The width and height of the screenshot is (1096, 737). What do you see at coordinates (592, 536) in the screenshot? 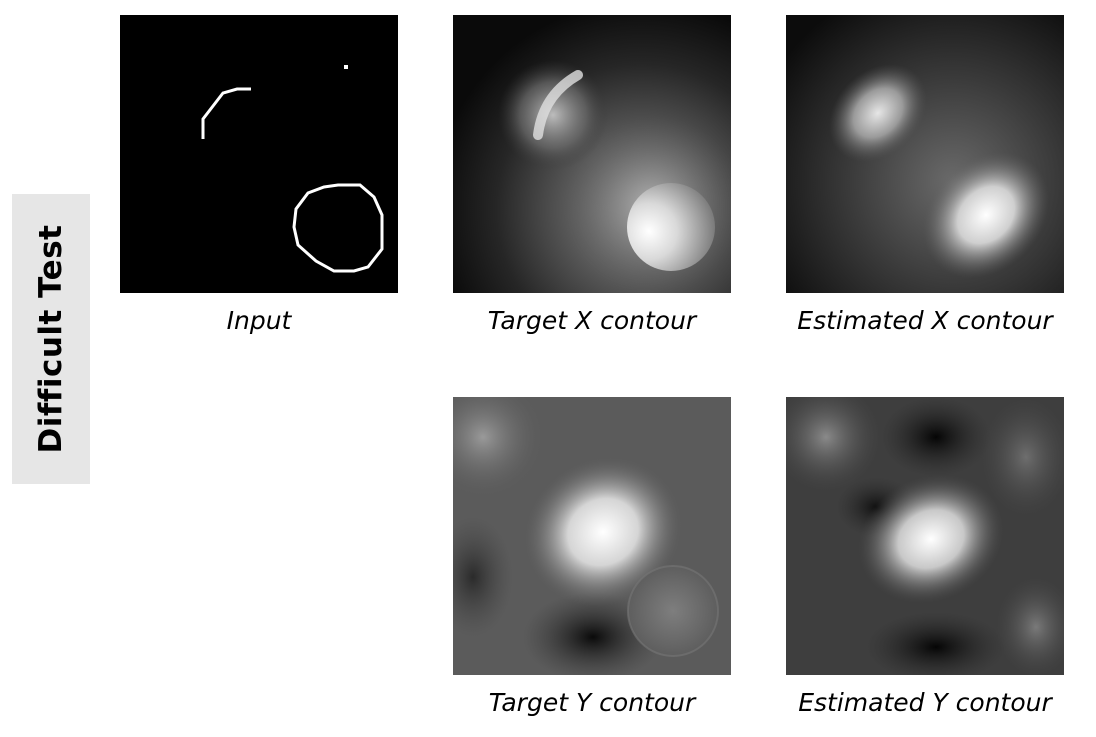
I see `target-y-image` at bounding box center [592, 536].